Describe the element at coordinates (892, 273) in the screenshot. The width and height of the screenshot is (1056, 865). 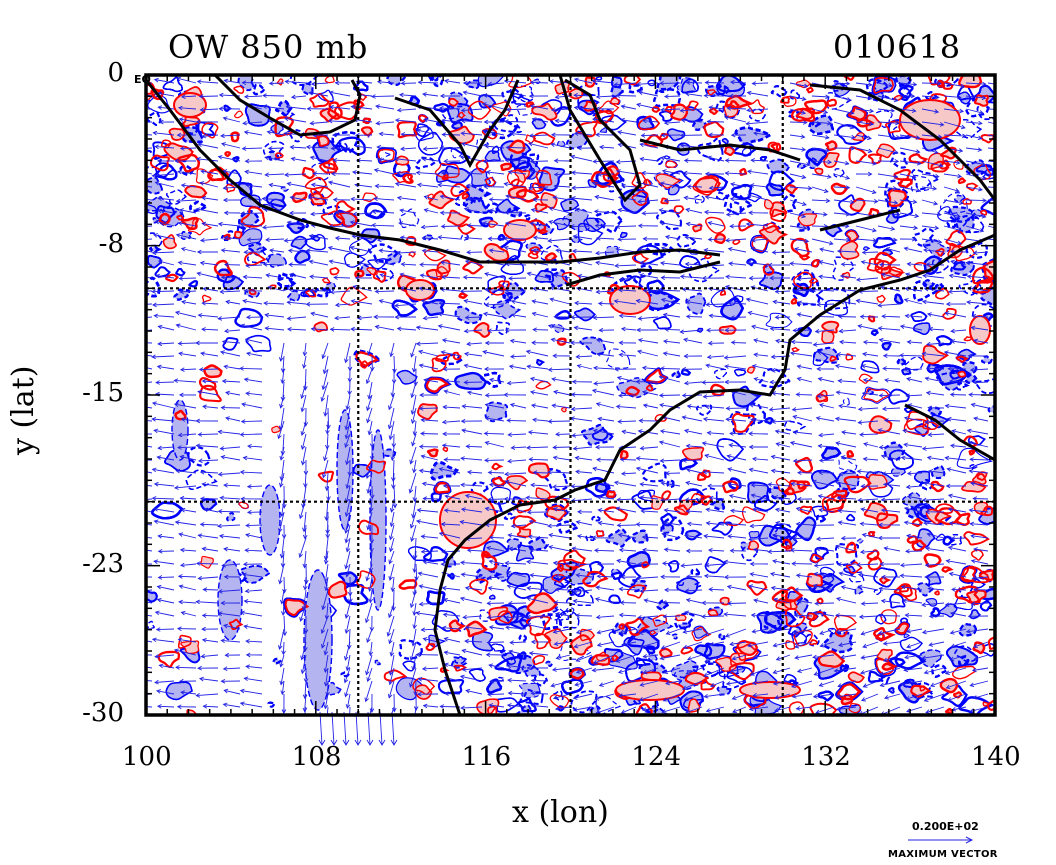
I see `positive-fill-blob` at that location.